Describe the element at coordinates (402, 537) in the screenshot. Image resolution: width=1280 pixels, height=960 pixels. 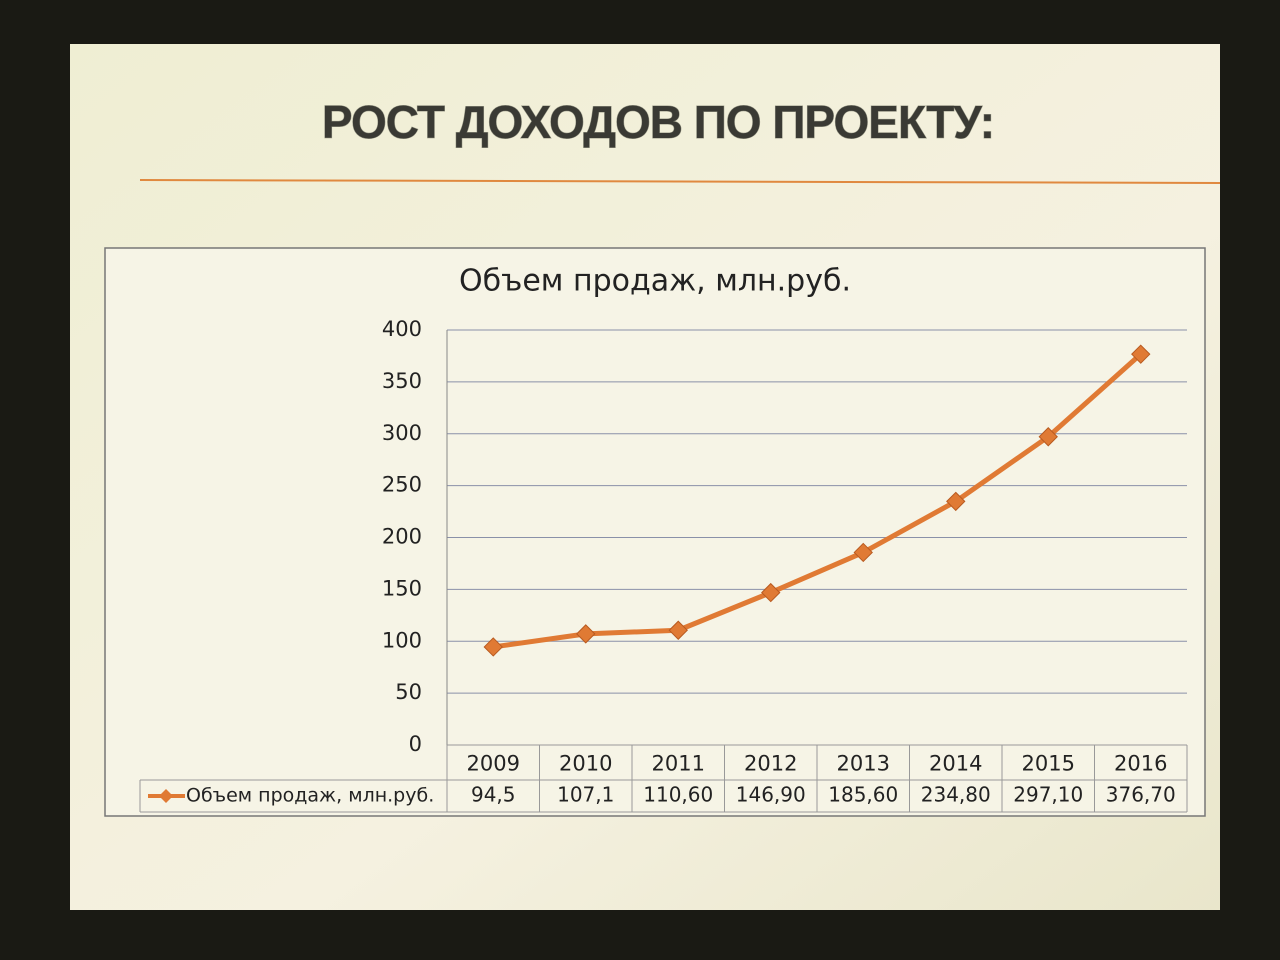
I see `y-tick-label: 200` at that location.